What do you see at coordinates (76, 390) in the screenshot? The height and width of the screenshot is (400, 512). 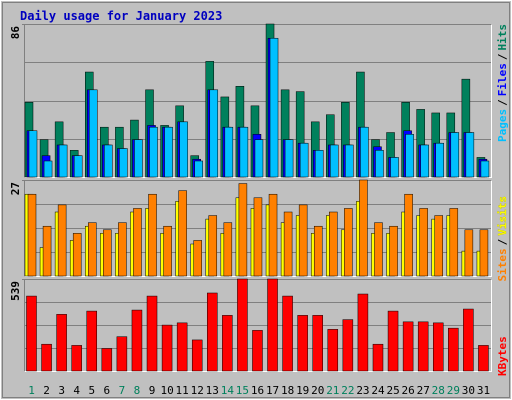 I see `x-tick-label: 4` at bounding box center [76, 390].